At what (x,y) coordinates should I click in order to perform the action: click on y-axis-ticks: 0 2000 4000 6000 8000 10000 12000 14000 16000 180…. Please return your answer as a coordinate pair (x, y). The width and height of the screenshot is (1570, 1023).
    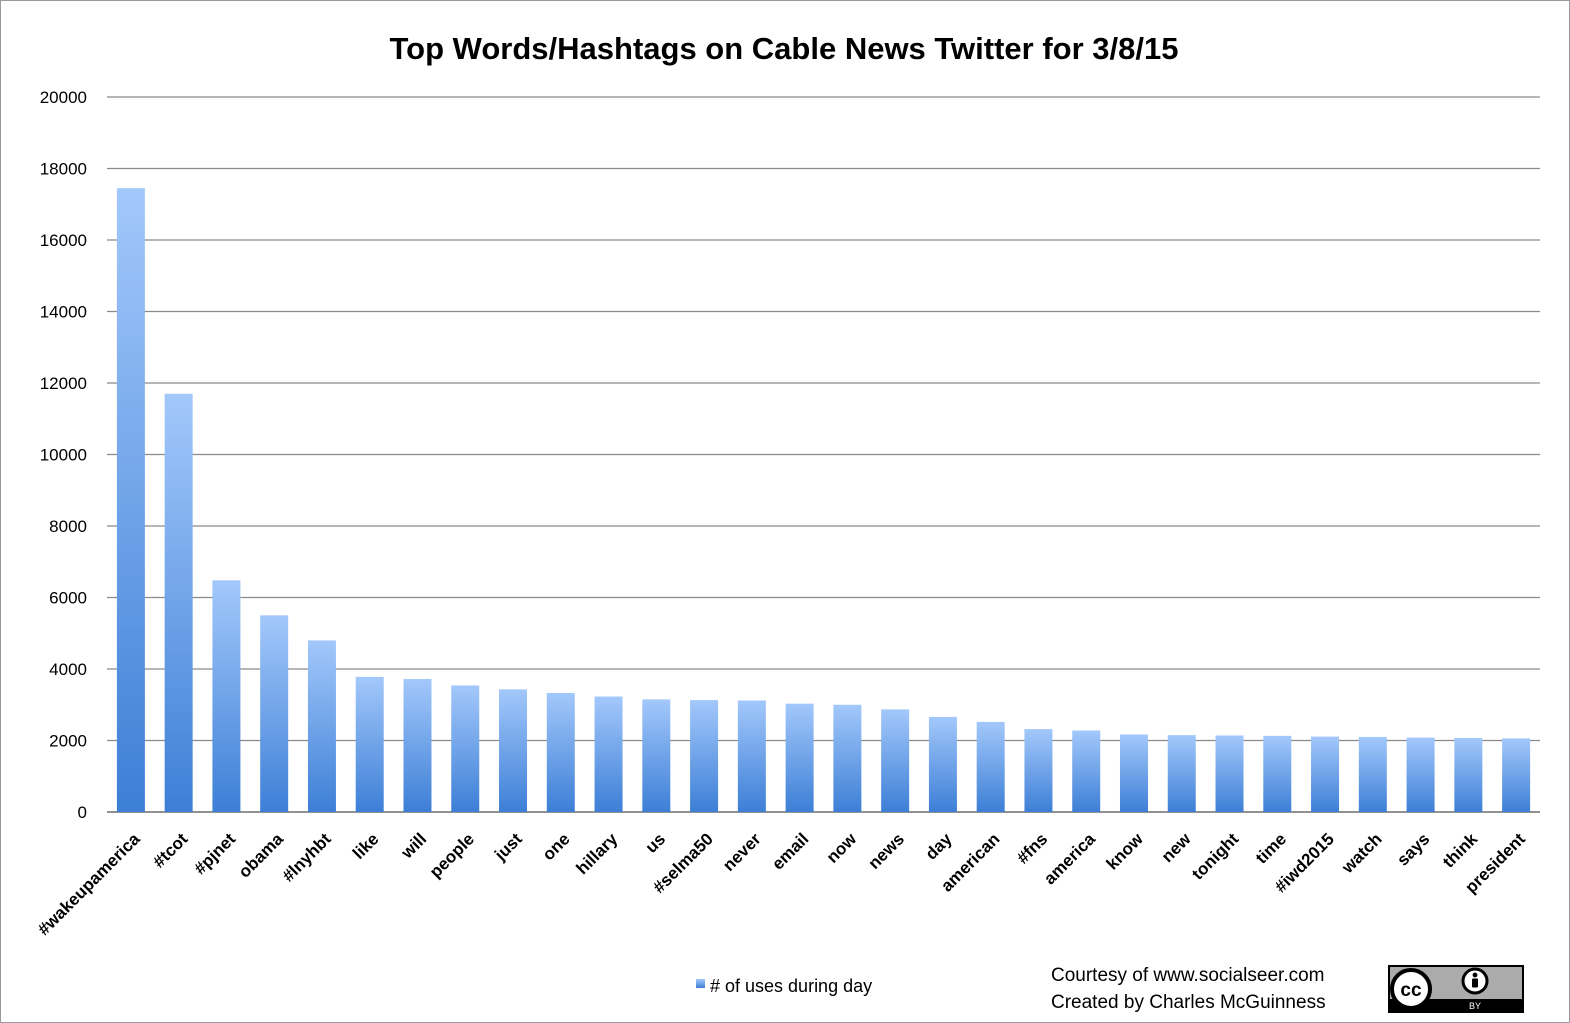
    Looking at the image, I should click on (63, 455).